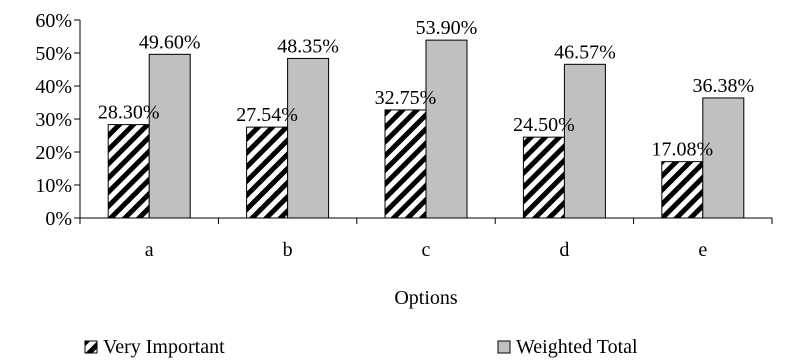 The image size is (788, 364). Describe the element at coordinates (564, 250) in the screenshot. I see `x-tick-label: d` at that location.